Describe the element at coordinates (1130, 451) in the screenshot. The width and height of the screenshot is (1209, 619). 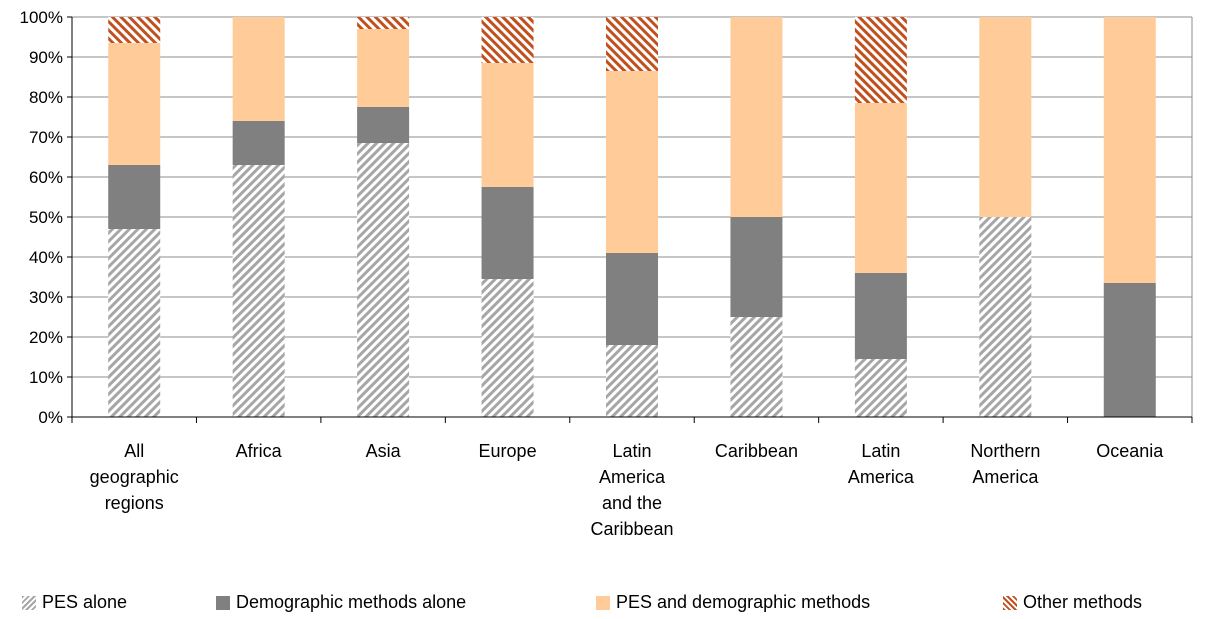
I see `x-tick-label: Oceania` at that location.